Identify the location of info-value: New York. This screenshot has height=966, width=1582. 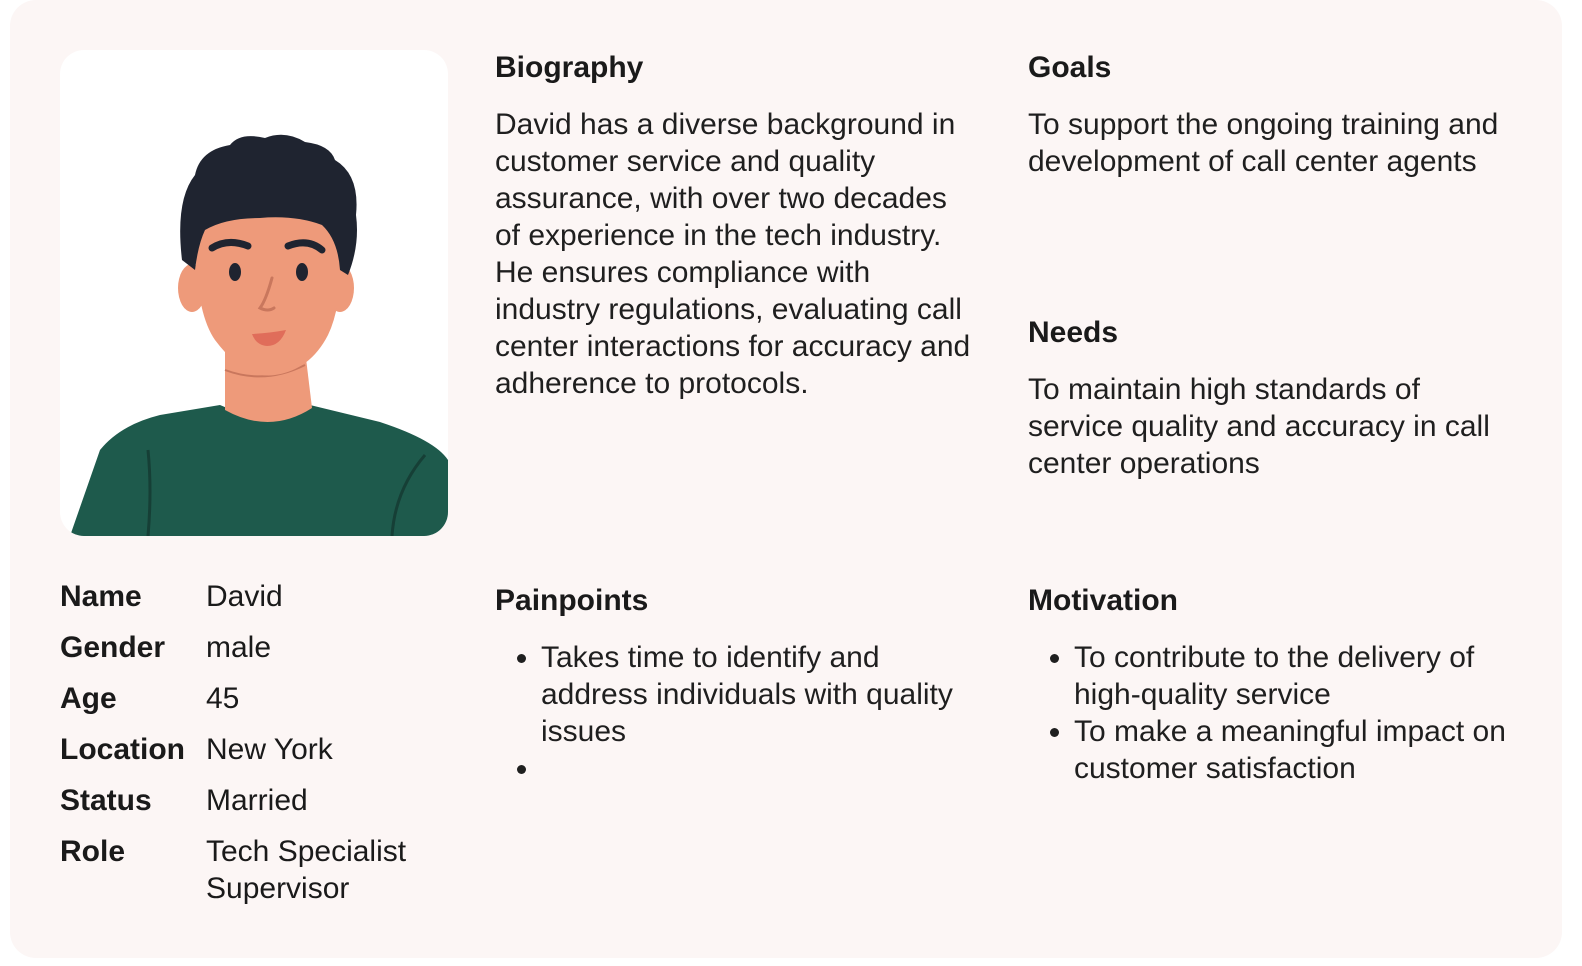
(269, 749).